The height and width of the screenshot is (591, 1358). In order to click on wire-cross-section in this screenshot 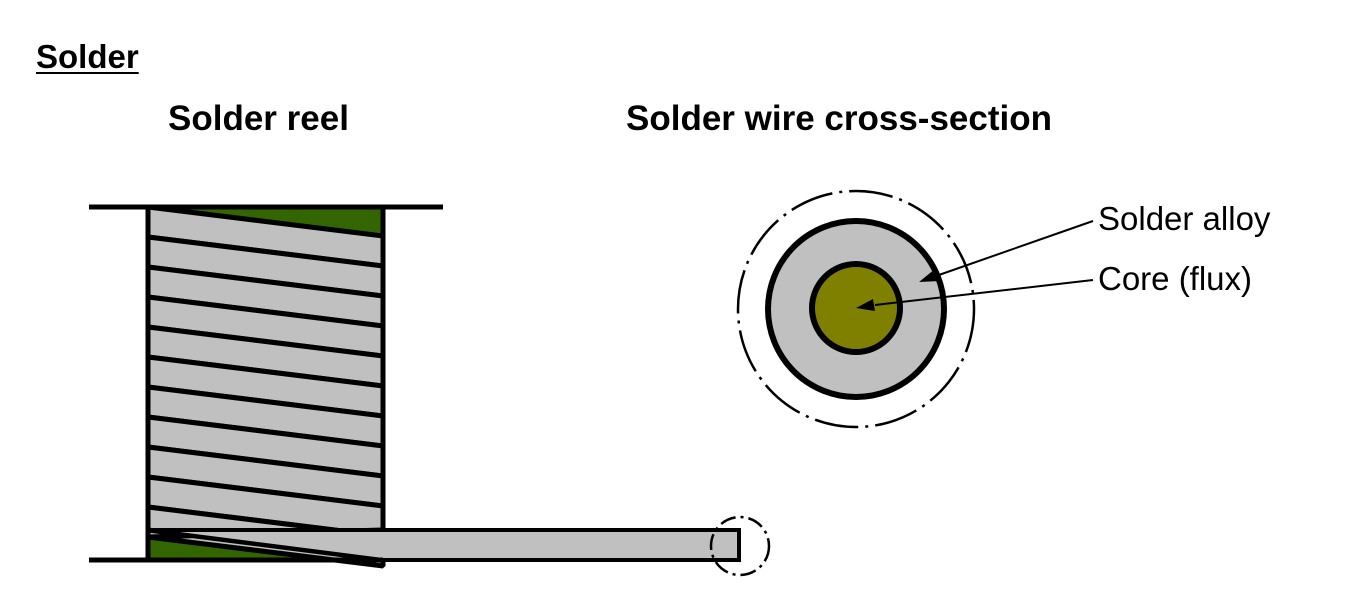, I will do `click(915, 309)`.